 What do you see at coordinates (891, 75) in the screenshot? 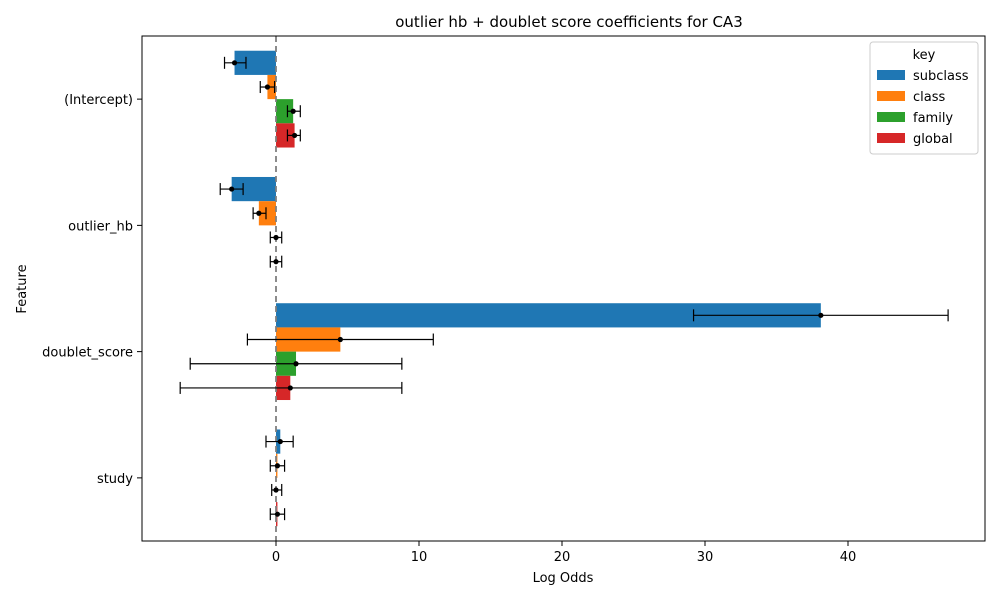
I see `legend-swatch-subclass` at bounding box center [891, 75].